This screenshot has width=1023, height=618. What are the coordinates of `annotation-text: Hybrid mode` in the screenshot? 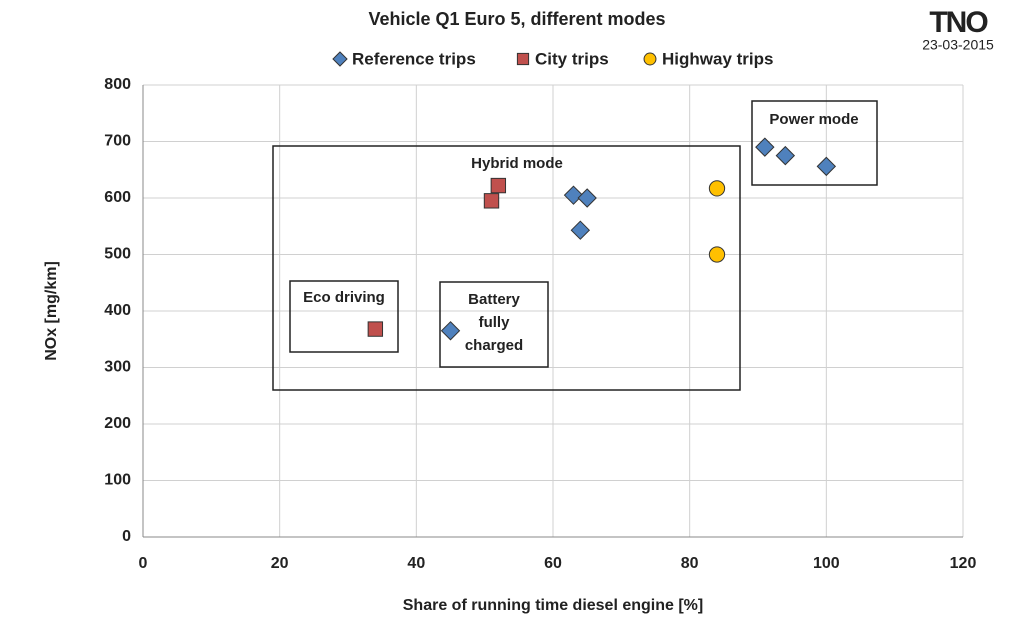 It's located at (517, 163).